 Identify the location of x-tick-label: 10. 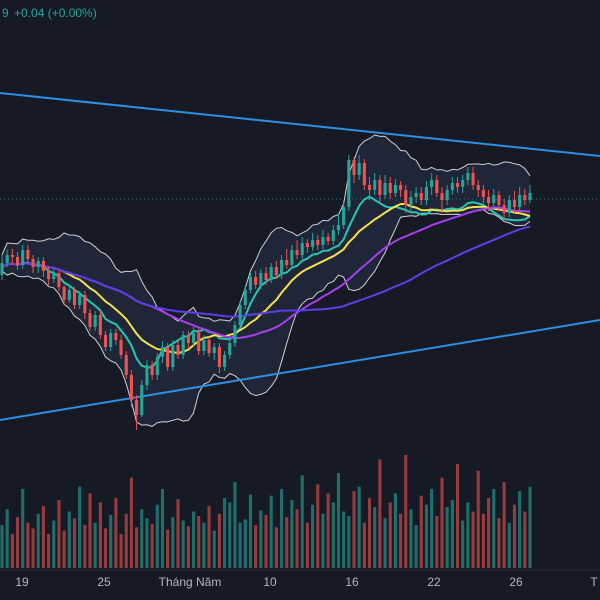
(270, 582).